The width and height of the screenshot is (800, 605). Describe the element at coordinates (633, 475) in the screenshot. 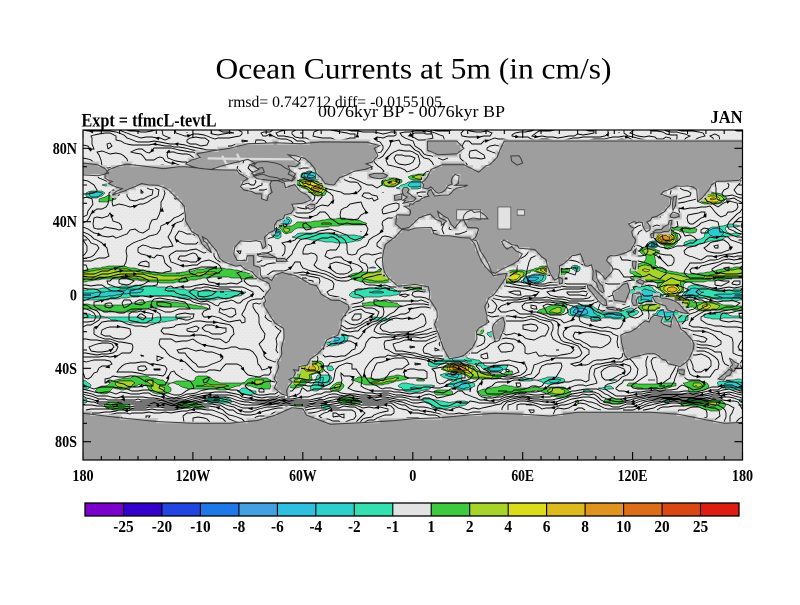

I see `svg-text: 120E` at that location.